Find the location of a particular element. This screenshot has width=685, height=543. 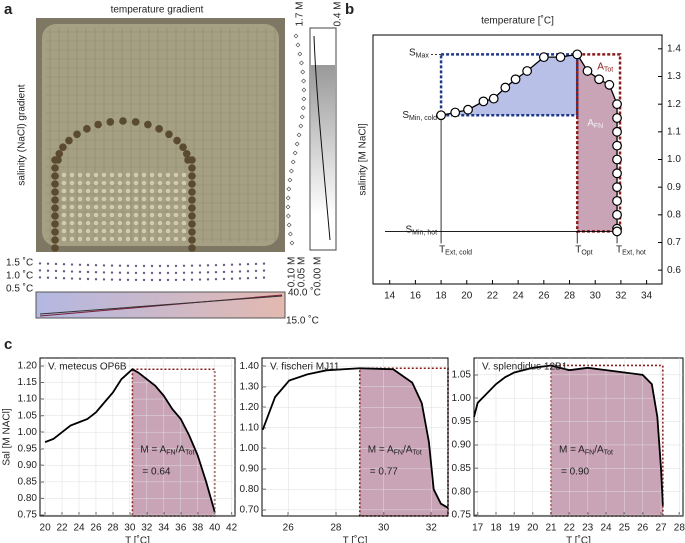

x-tick-label: 22 is located at coordinates (493, 296).